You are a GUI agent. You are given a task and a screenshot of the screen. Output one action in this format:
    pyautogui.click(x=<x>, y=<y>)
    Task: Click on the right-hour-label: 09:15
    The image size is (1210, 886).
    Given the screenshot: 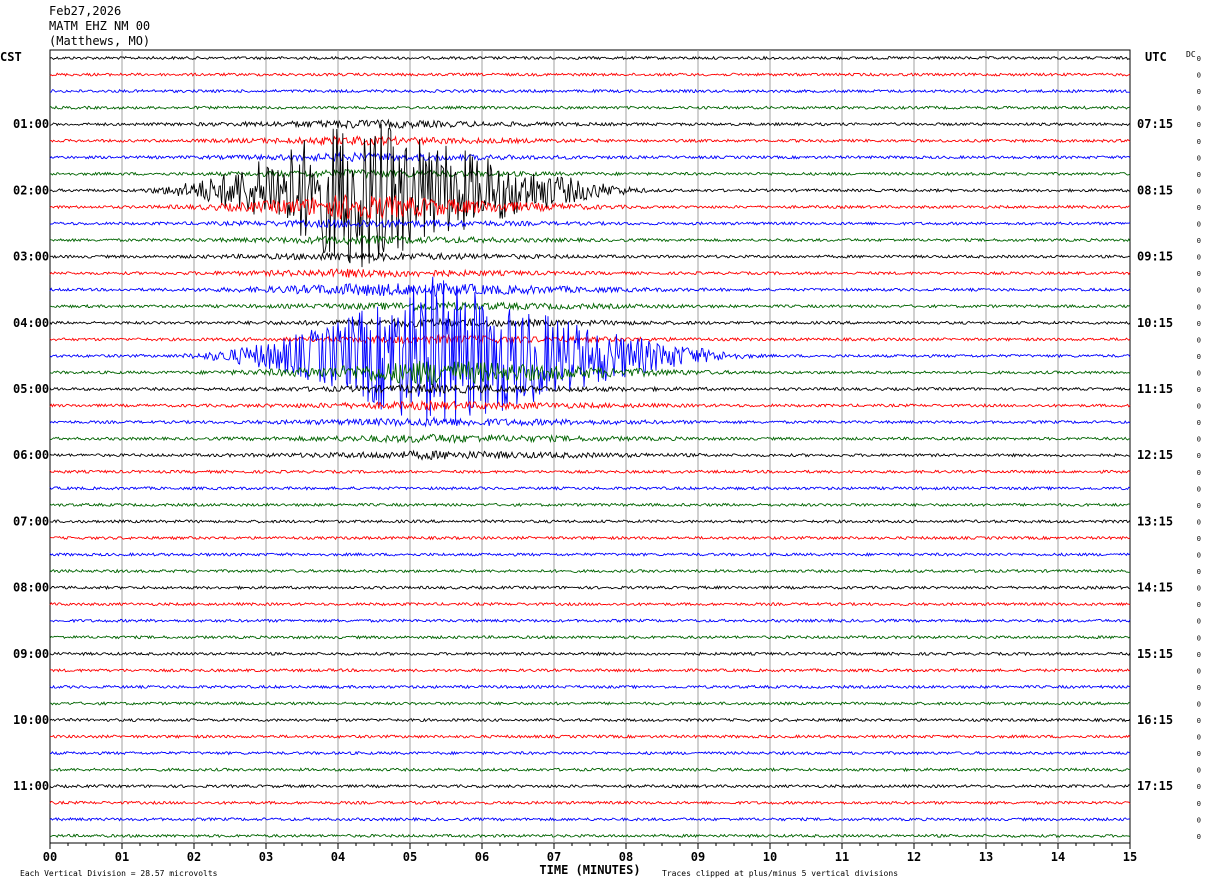 What is the action you would take?
    pyautogui.click(x=1155, y=257)
    